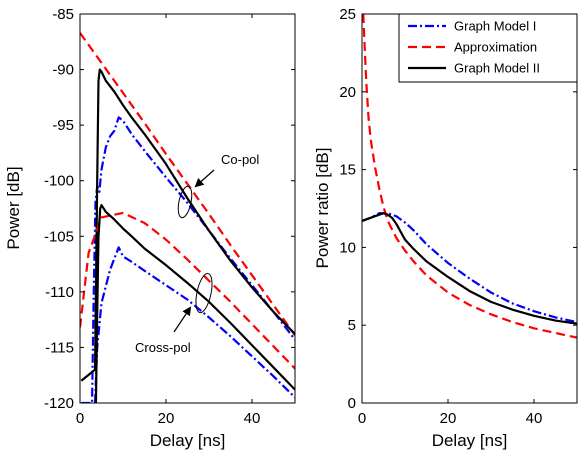  Describe the element at coordinates (347, 247) in the screenshot. I see `ratio-ytick-label-2: 10` at that location.